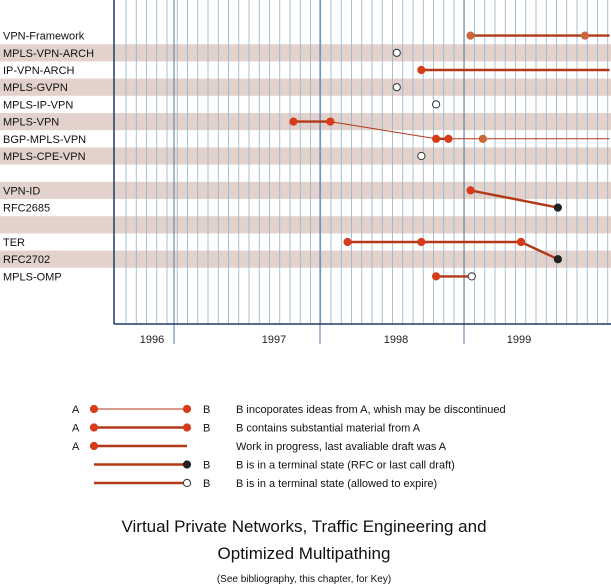 The height and width of the screenshot is (587, 611). Describe the element at coordinates (14, 243) in the screenshot. I see `row-label: TER` at that location.